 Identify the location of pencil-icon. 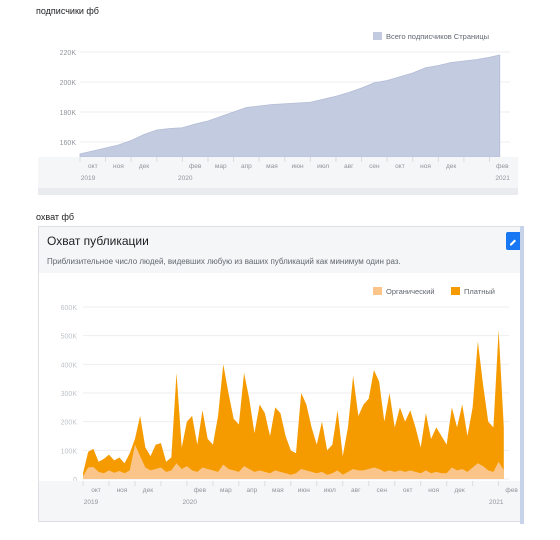
(513, 242).